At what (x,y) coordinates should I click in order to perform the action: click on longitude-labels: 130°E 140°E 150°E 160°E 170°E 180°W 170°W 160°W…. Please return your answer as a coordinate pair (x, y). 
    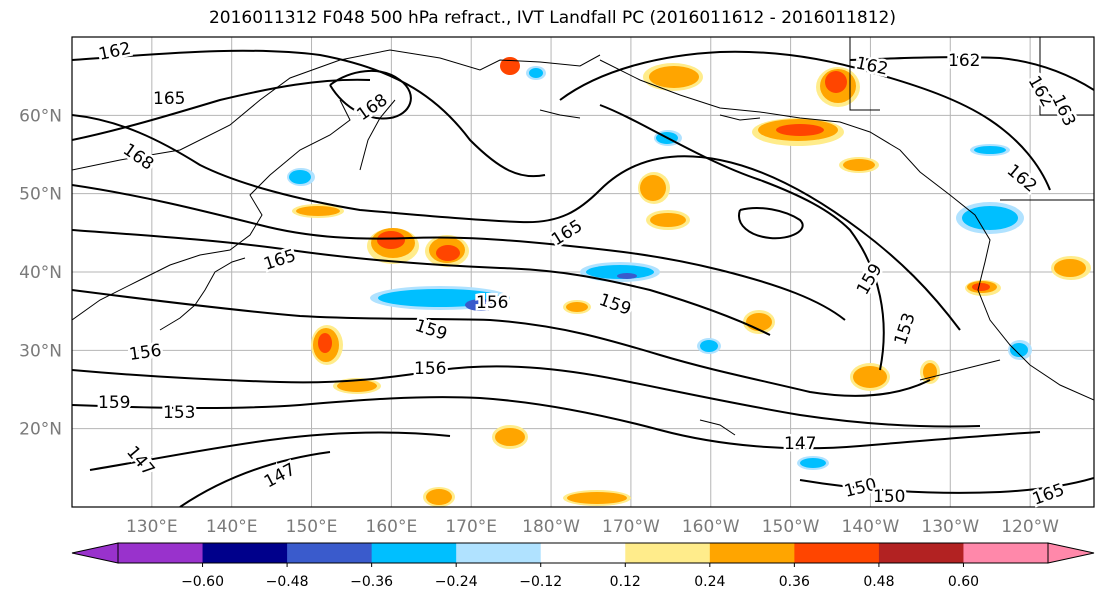
    Looking at the image, I should click on (592, 527).